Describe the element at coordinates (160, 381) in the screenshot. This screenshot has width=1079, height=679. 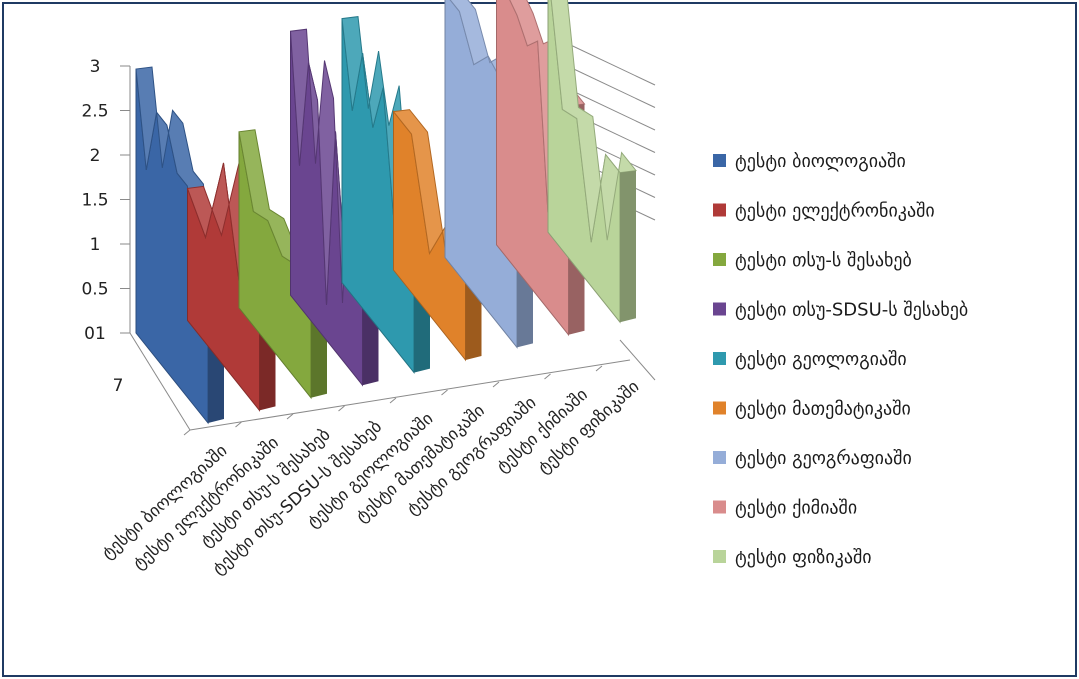
I see `floor-edge-left` at that location.